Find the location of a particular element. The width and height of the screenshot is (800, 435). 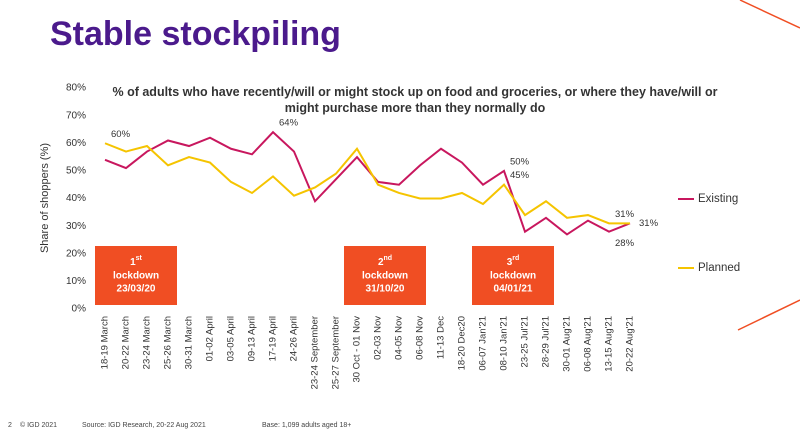

data-label: 28% is located at coordinates (625, 243).